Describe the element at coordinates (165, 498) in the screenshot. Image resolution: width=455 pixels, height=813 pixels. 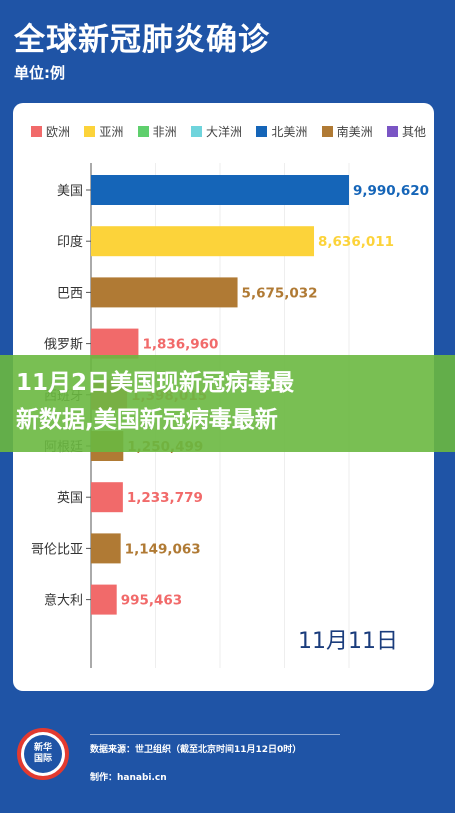
I see `value-label: 1,233,779` at that location.